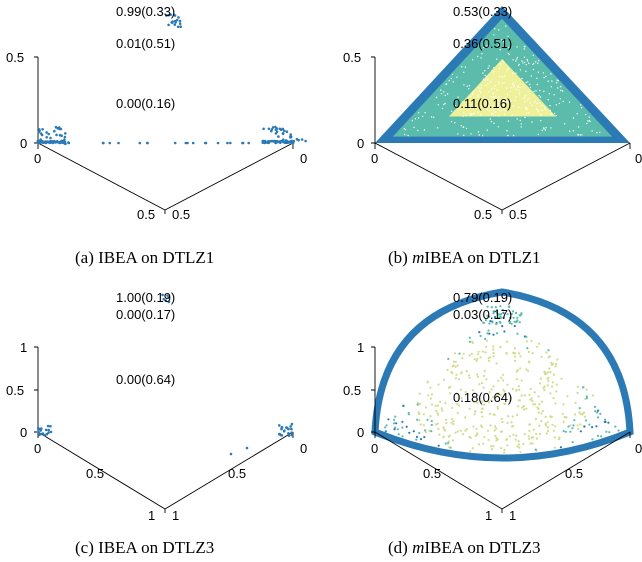 This screenshot has height=562, width=642. I want to click on panel-a-axis-lines, so click(165, 134).